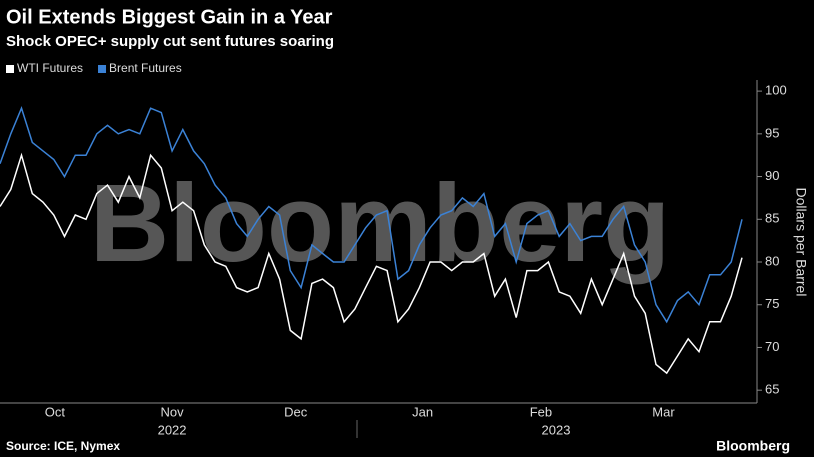 The height and width of the screenshot is (457, 814). Describe the element at coordinates (772, 303) in the screenshot. I see `y-tick-label: 75` at that location.